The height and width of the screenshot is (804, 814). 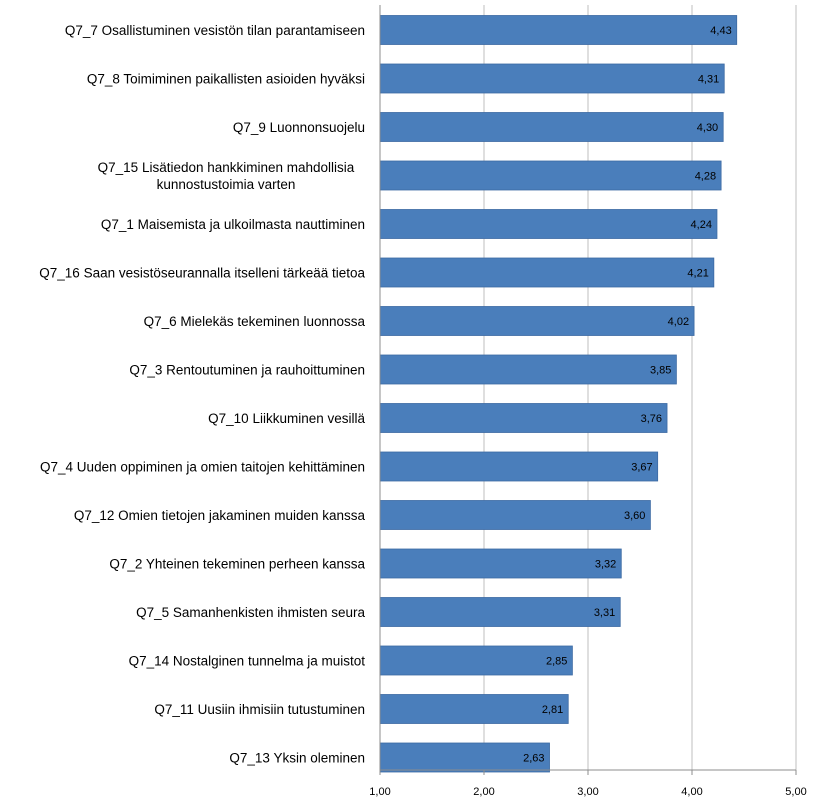 I want to click on data-label: 2,81, so click(x=552, y=710).